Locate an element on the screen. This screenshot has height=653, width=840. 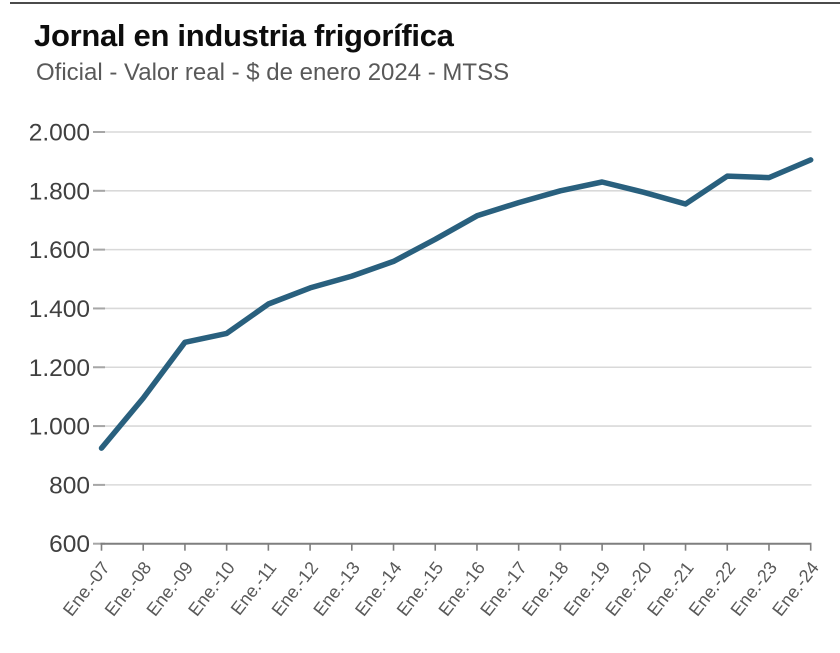
y-tick-label: 2.000 is located at coordinates (59, 133).